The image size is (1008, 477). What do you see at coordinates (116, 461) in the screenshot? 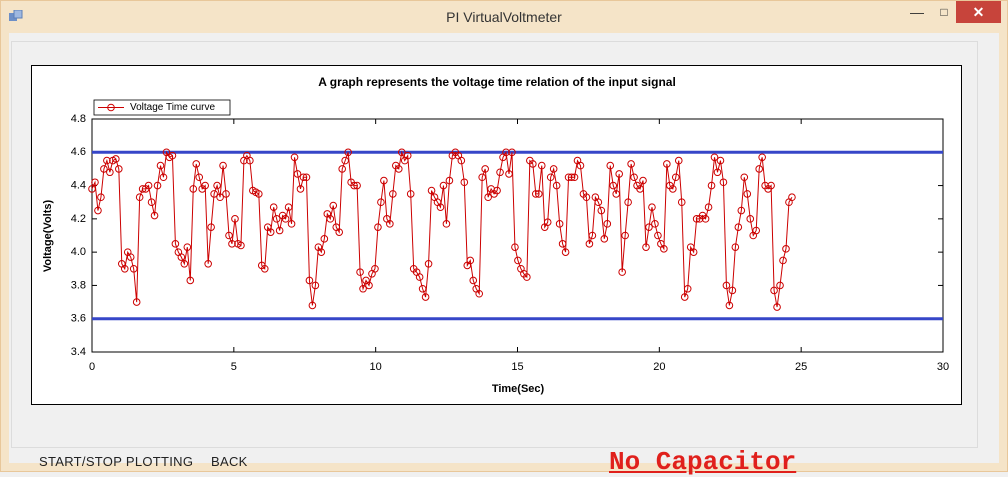
I see `start-stop-button: START/STOP PLOTTING` at bounding box center [116, 461].